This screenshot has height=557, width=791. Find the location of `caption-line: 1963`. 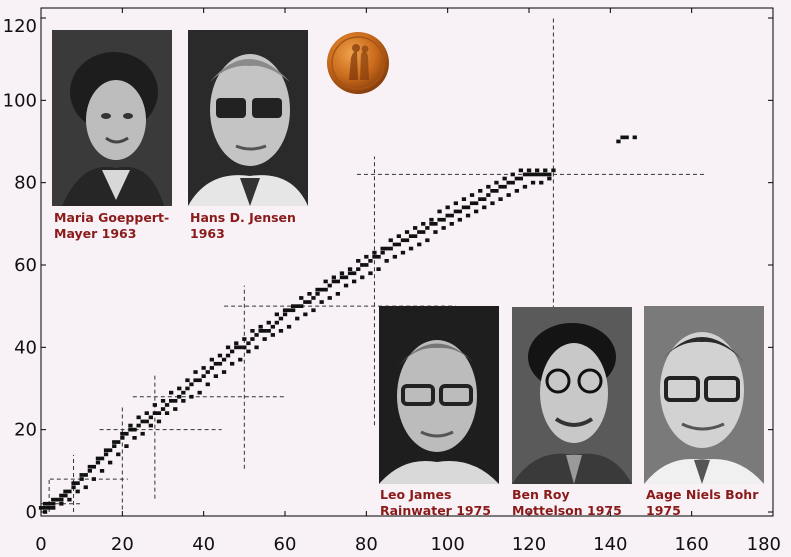

caption-line: 1963 is located at coordinates (207, 233).